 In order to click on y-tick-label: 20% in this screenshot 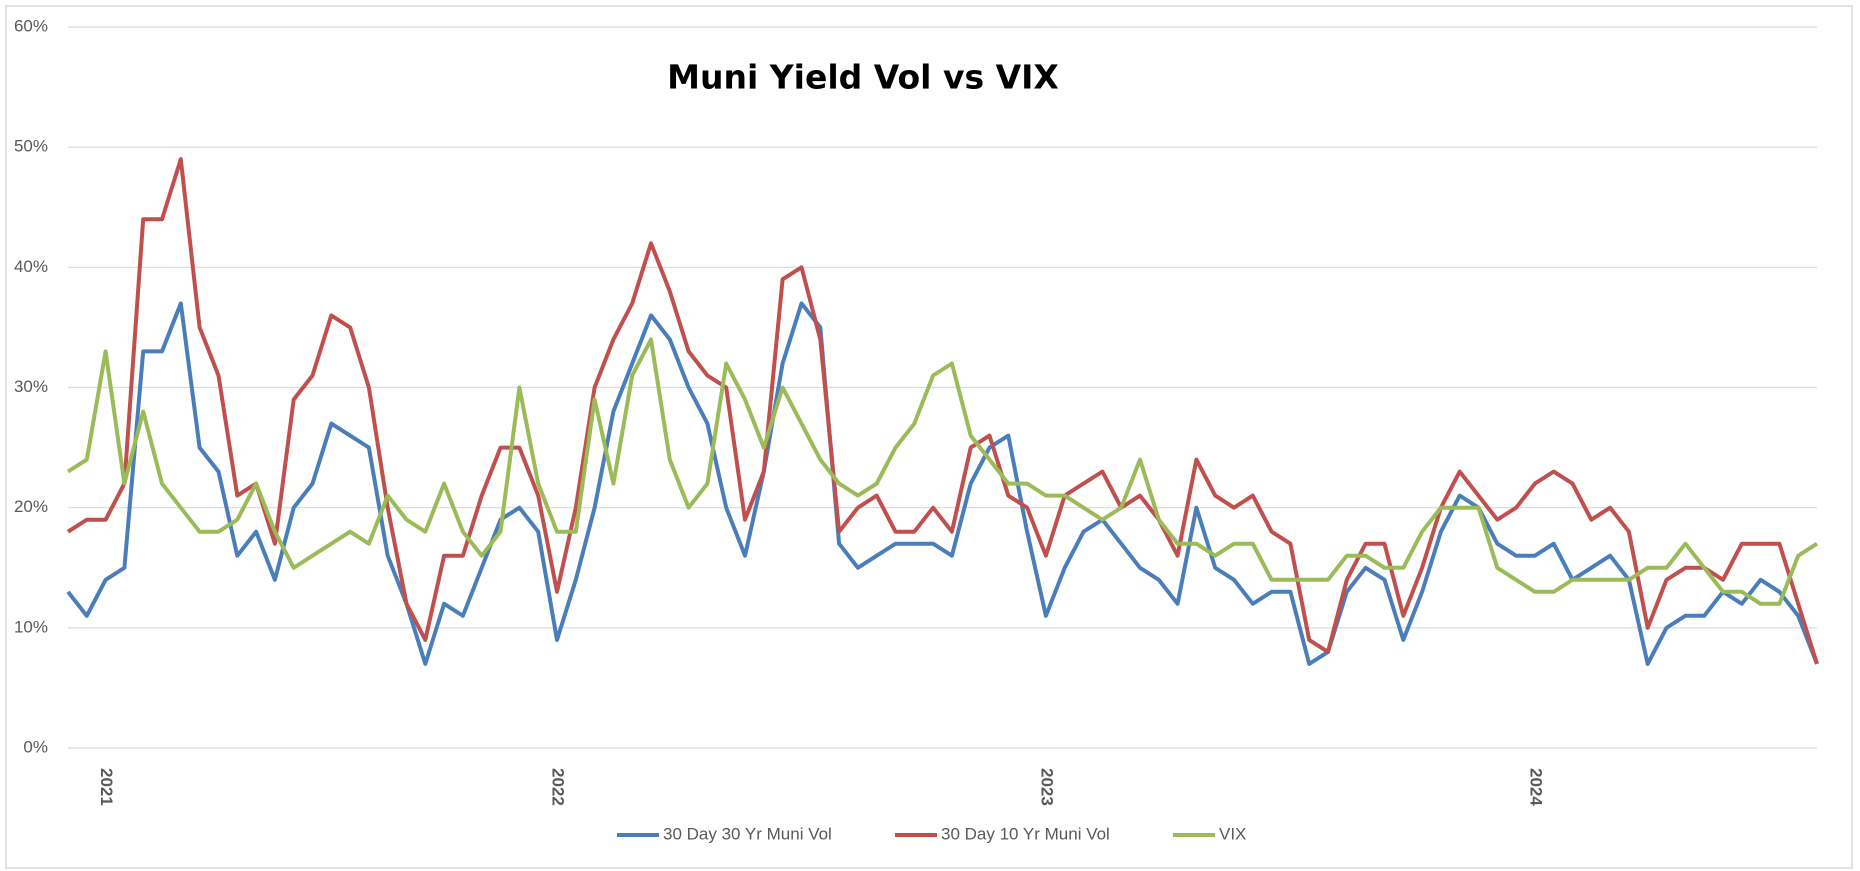, I will do `click(31, 506)`.